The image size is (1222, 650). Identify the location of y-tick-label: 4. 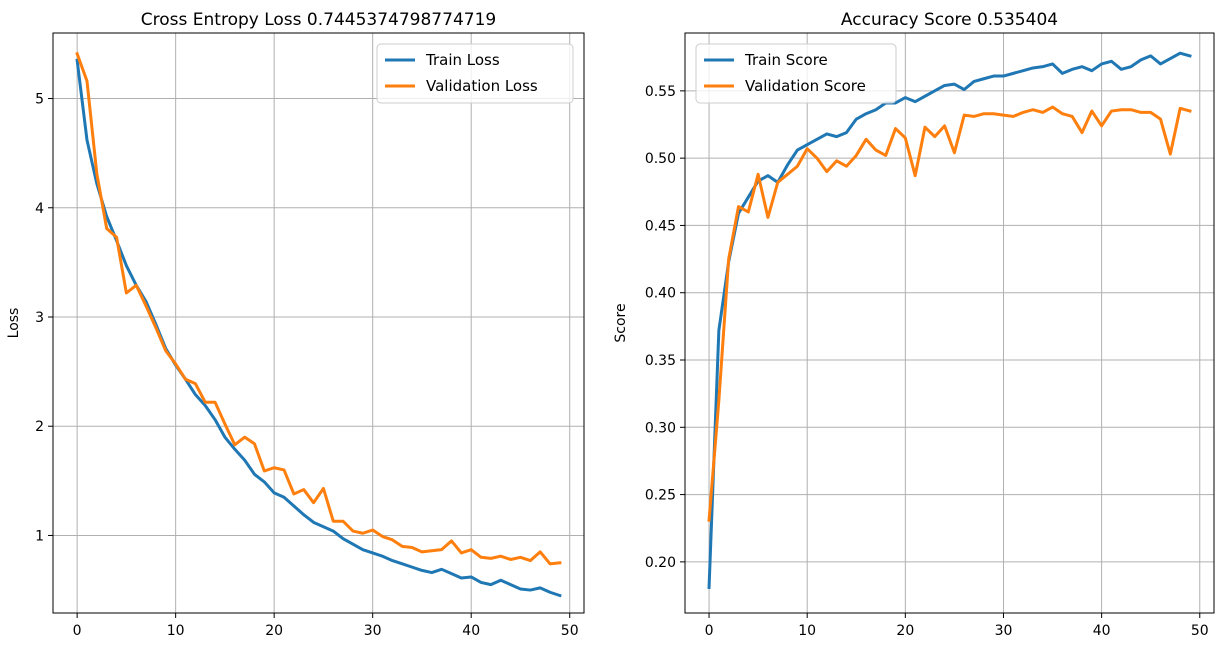
(39, 209).